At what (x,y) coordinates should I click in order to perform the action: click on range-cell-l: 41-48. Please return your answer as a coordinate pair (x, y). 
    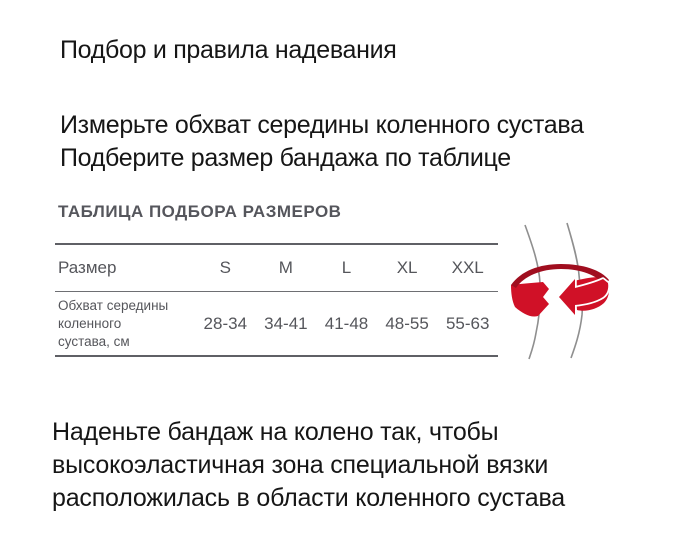
    Looking at the image, I should click on (346, 323).